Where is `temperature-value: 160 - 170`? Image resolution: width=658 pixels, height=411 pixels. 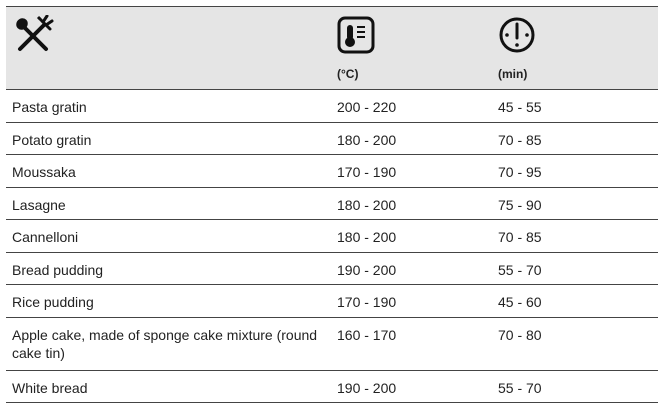 temperature-value: 160 - 170 is located at coordinates (367, 334).